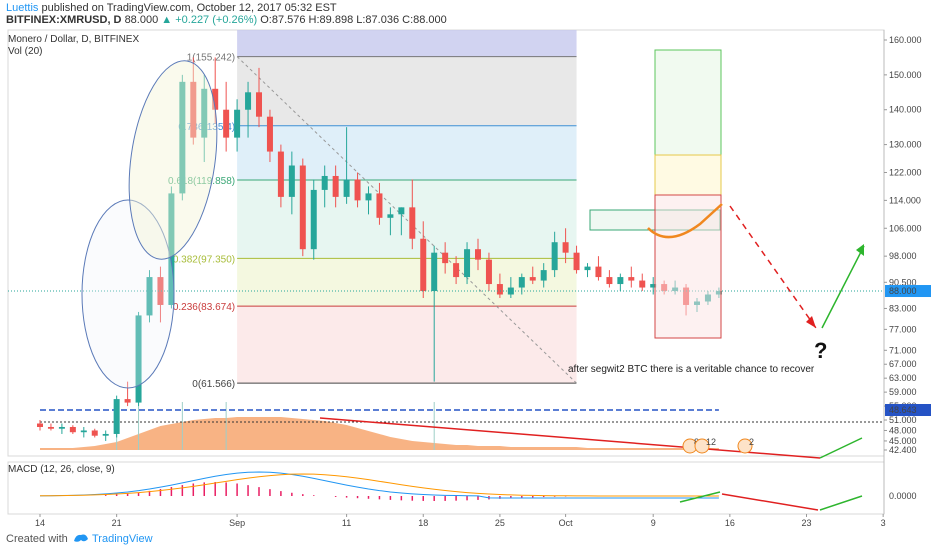 This screenshot has width=932, height=550. What do you see at coordinates (903, 450) in the screenshot?
I see `y-tick-label: 42.400` at bounding box center [903, 450].